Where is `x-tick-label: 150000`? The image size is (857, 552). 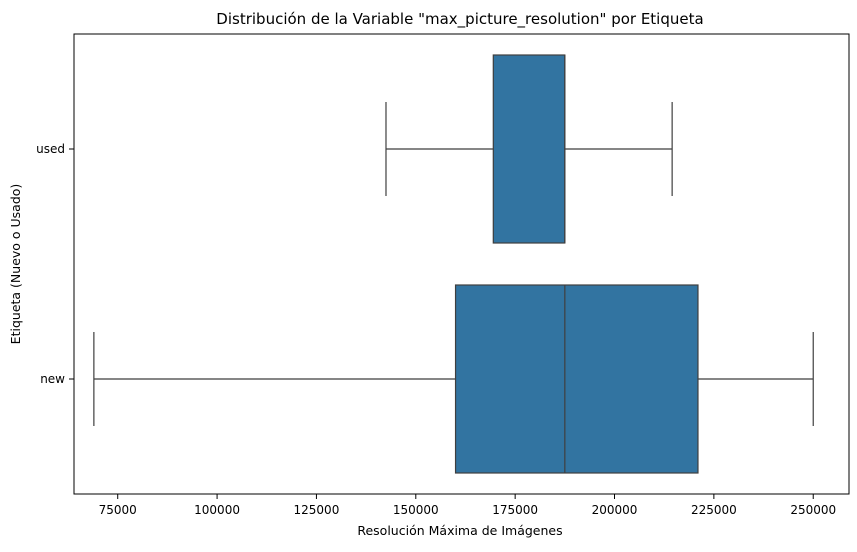
x-tick-label: 150000 is located at coordinates (416, 510).